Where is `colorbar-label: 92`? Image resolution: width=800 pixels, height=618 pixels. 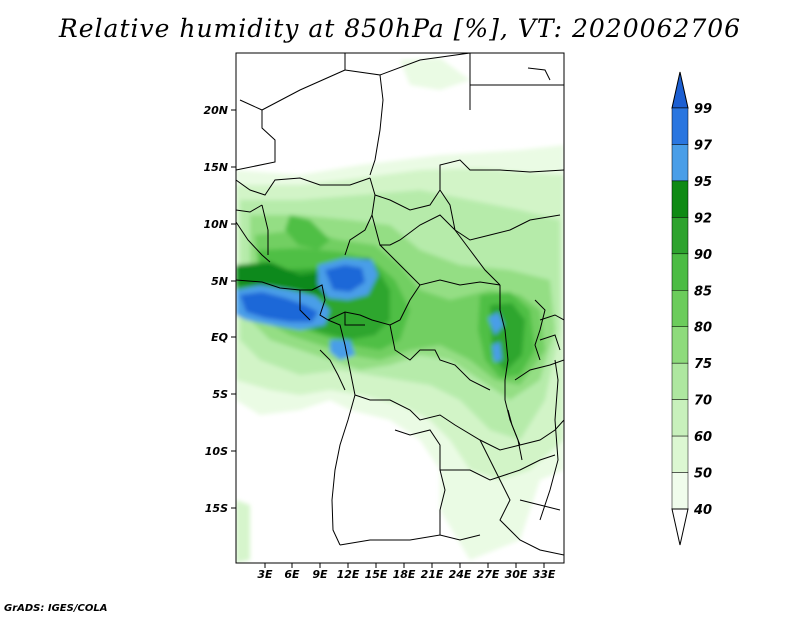
colorbar-label: 92 is located at coordinates (703, 218).